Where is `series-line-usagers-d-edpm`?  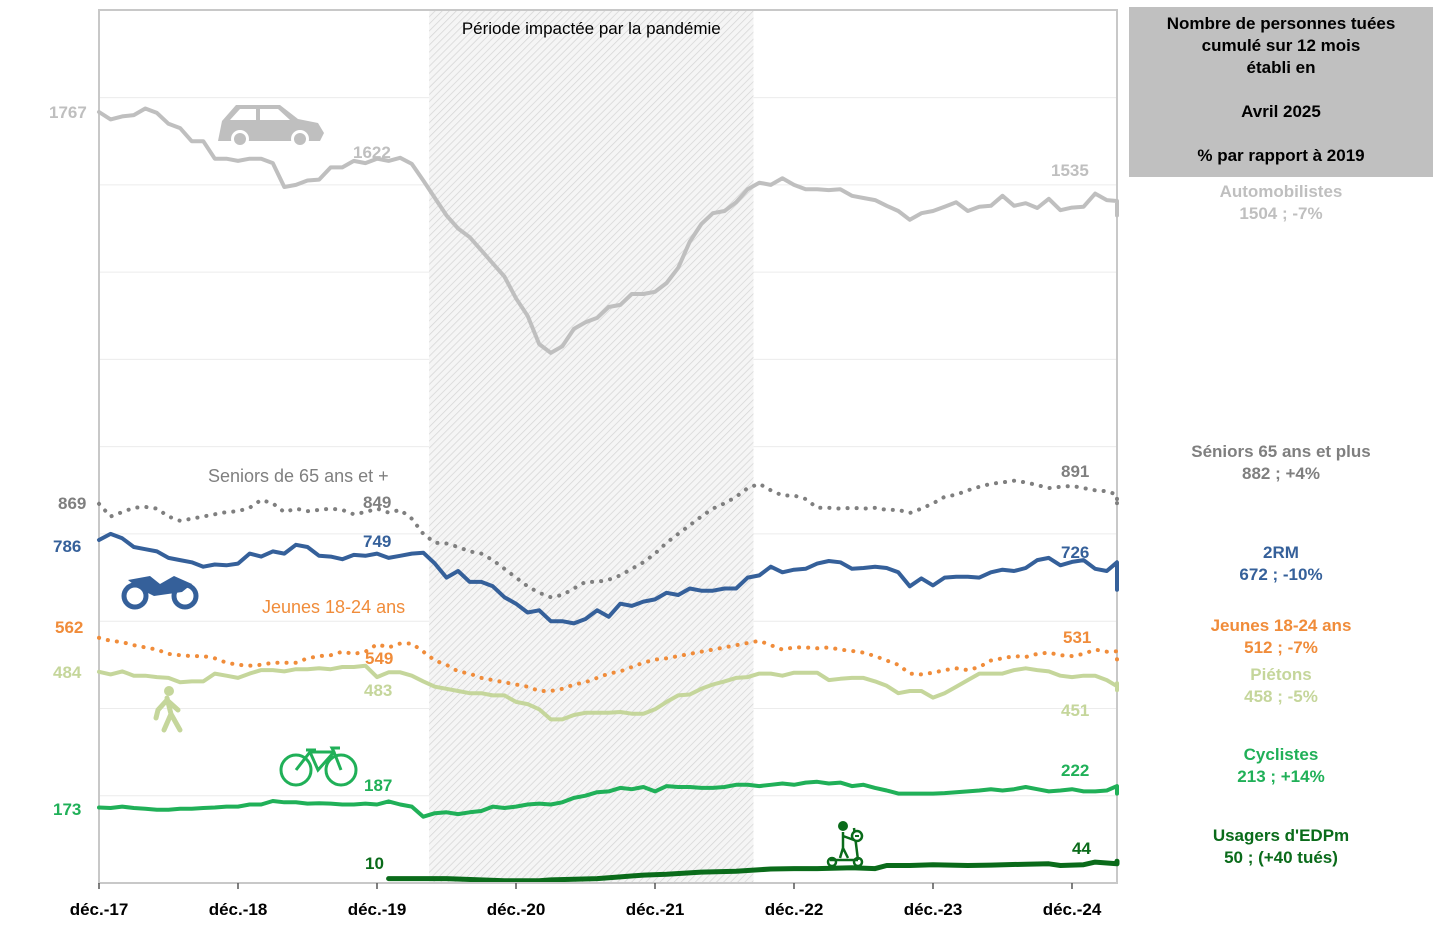
series-line-usagers-d-edpm is located at coordinates (753, 871).